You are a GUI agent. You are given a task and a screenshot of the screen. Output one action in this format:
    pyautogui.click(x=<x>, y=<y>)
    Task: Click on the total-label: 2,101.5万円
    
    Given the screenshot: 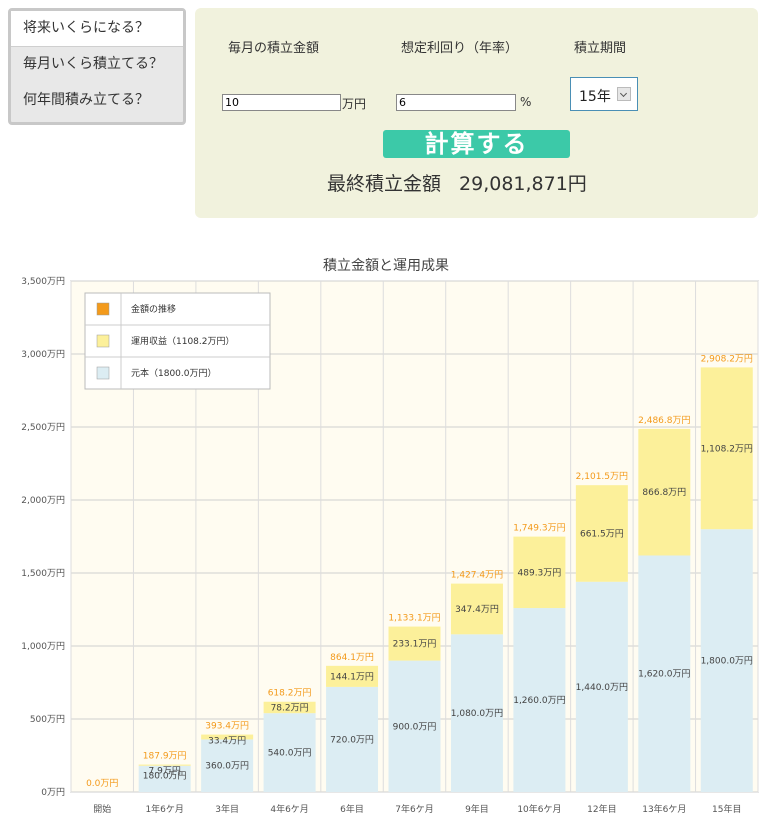 What is the action you would take?
    pyautogui.click(x=602, y=476)
    